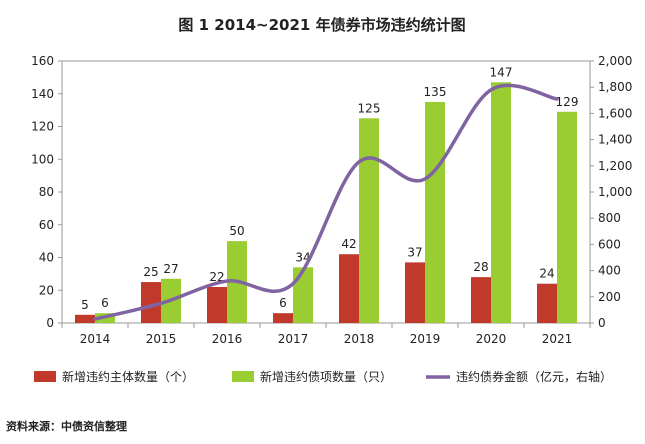  What do you see at coordinates (359, 339) in the screenshot?
I see `x-tick-label: 2018` at bounding box center [359, 339].